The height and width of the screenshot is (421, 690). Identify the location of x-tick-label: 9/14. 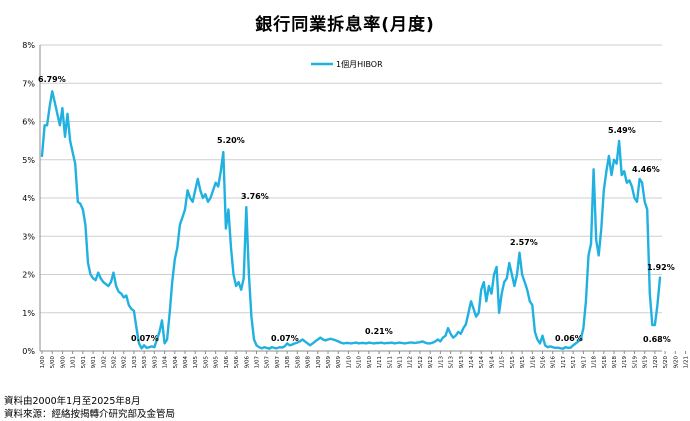
(492, 362).